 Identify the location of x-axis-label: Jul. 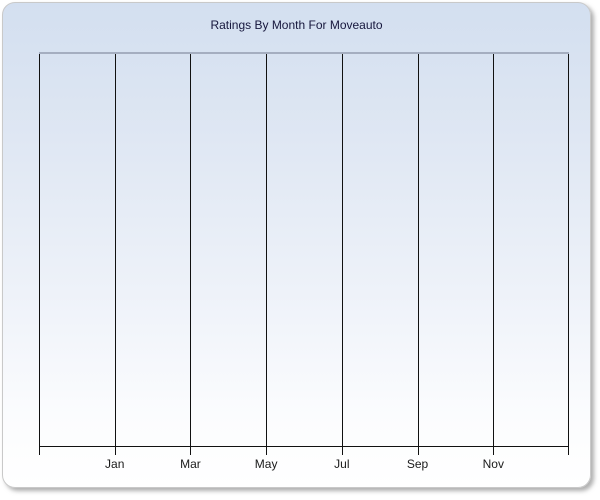
(342, 464).